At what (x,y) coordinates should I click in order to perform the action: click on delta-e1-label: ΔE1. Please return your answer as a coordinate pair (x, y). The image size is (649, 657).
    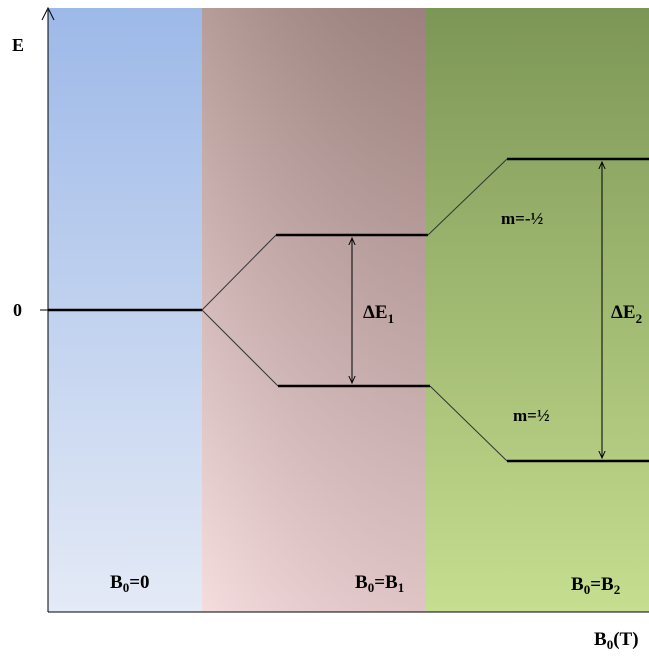
    Looking at the image, I should click on (378, 314).